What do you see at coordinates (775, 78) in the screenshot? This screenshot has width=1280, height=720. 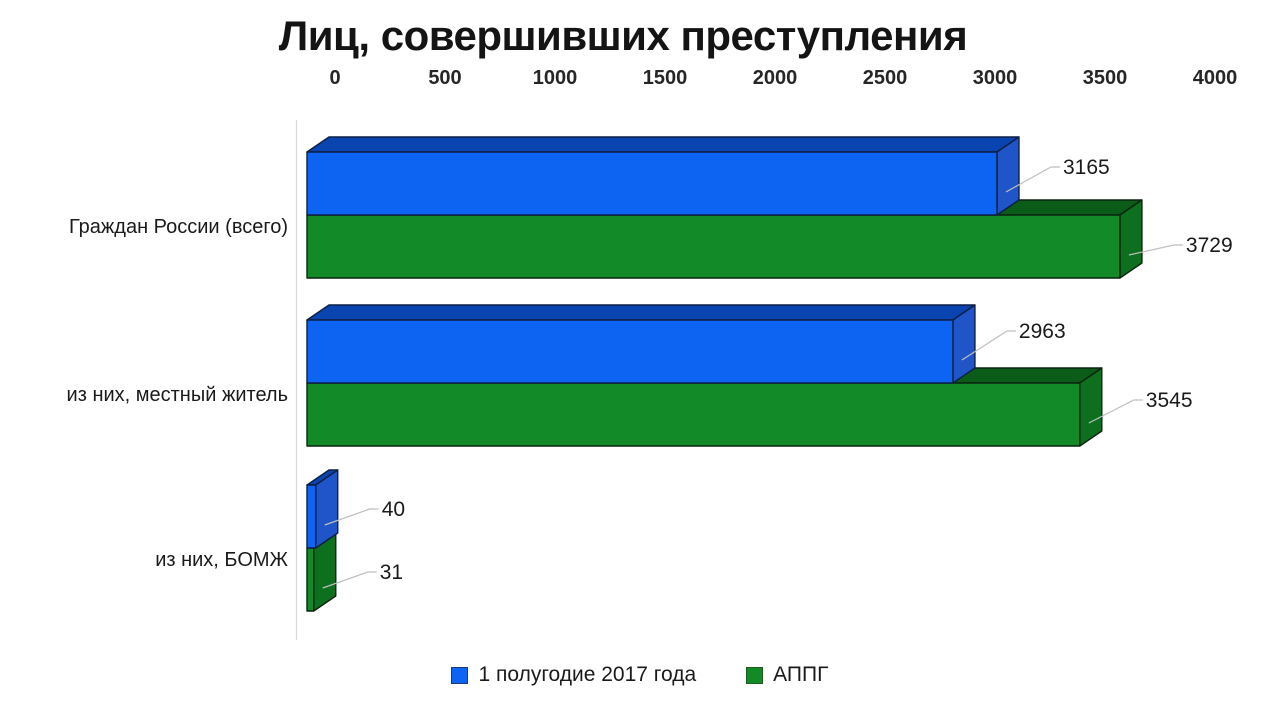 I see `x-axis-tick-label: 2000` at bounding box center [775, 78].